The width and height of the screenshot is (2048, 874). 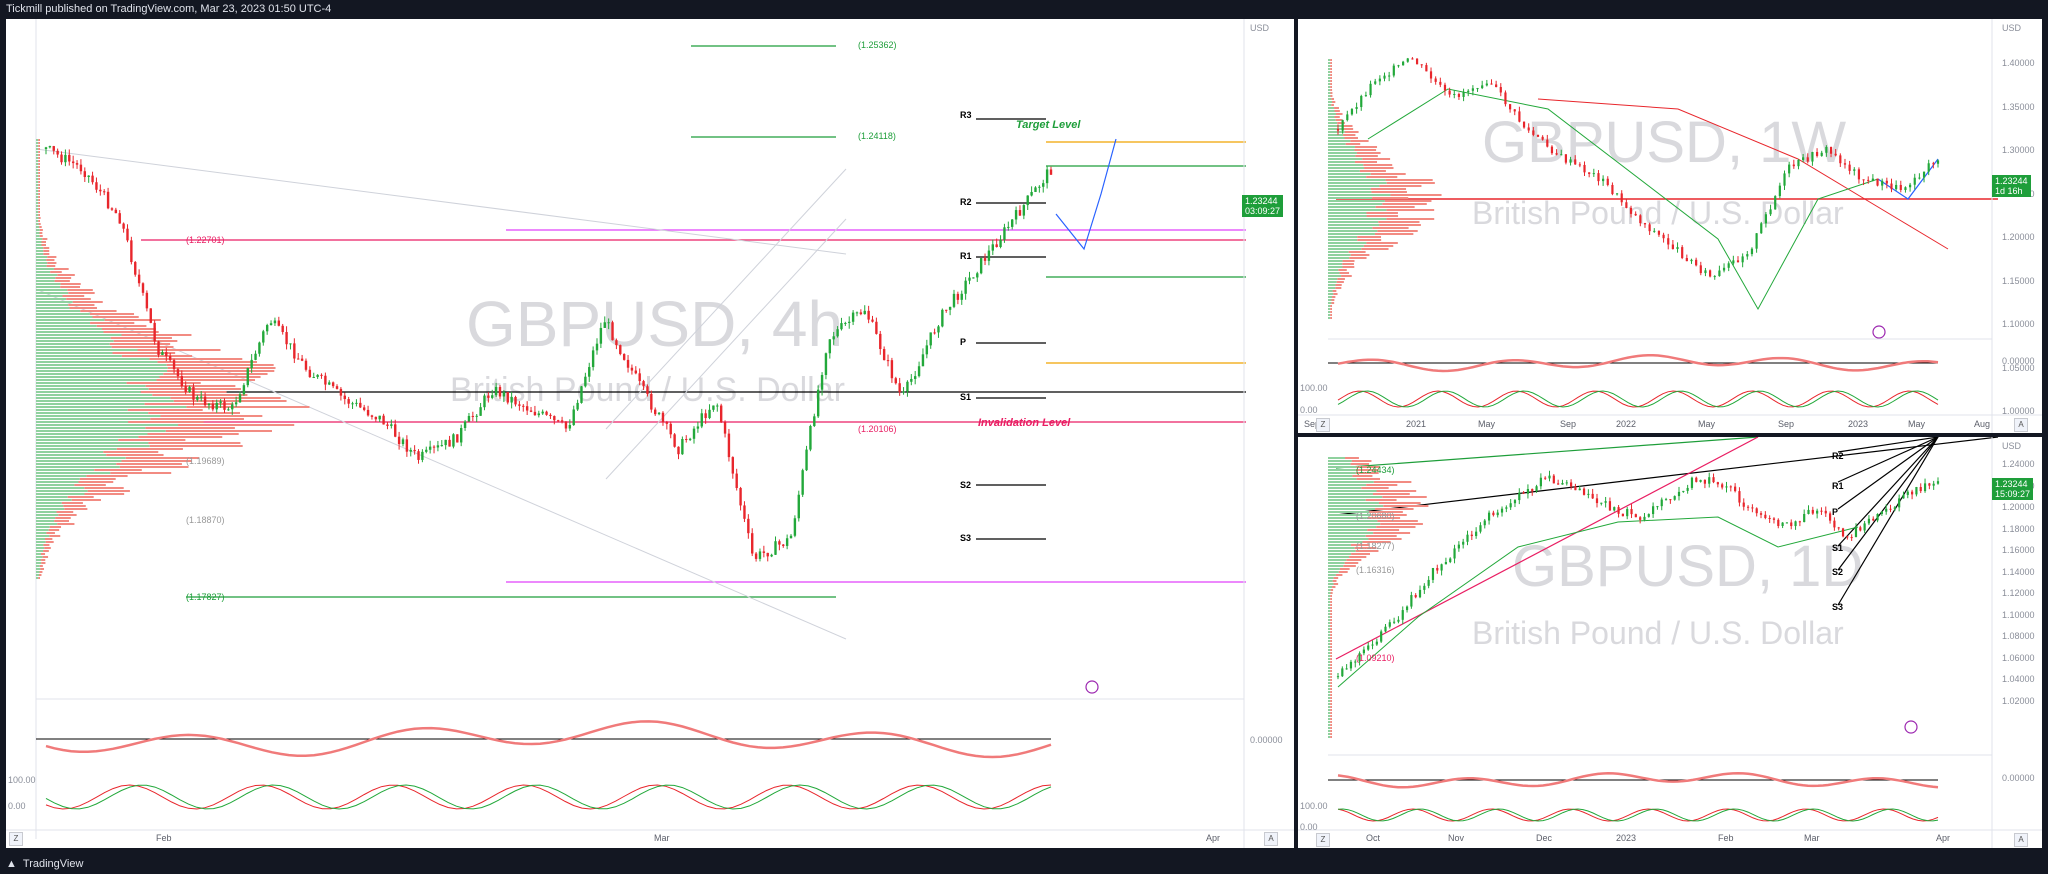 What do you see at coordinates (662, 838) in the screenshot?
I see `time-label: Mar` at bounding box center [662, 838].